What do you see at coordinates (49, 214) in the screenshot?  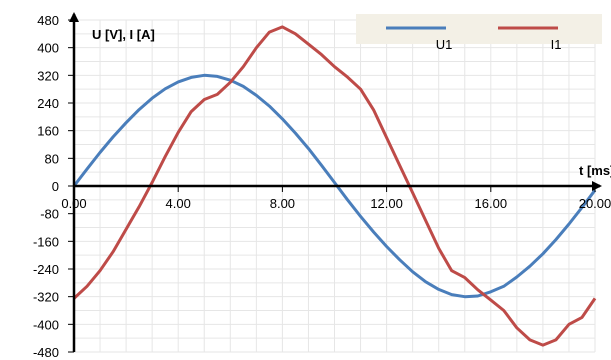 I see `y-tick-label: -80` at bounding box center [49, 214].